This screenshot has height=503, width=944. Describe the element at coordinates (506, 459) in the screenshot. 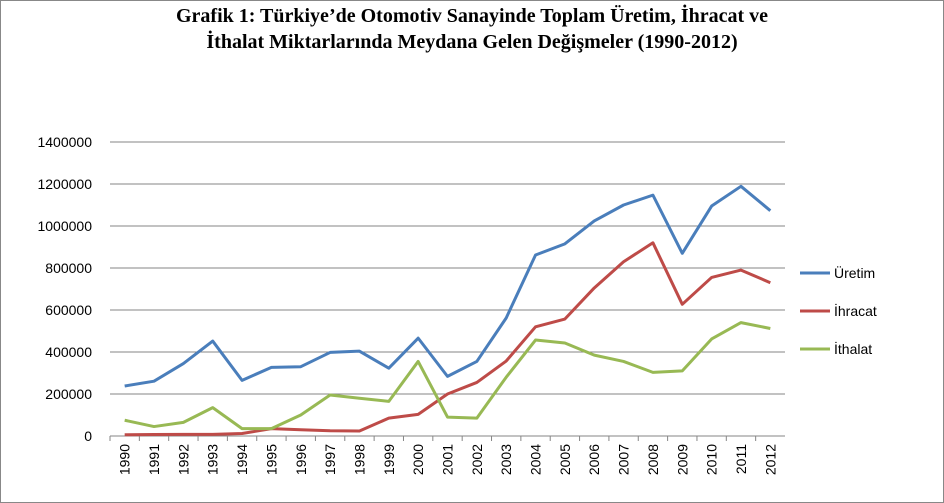

I see `x-tick-label: 2003` at that location.